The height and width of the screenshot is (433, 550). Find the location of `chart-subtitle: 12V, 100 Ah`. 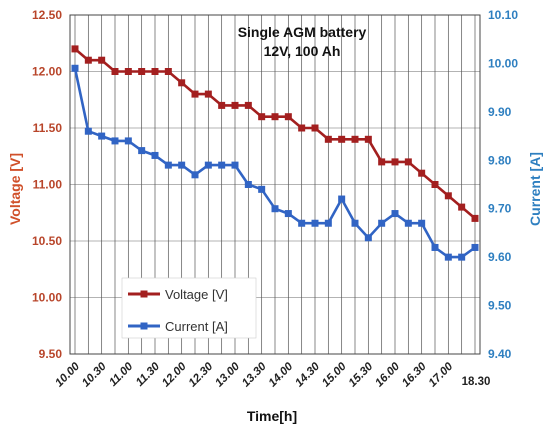

chart-subtitle: 12V, 100 Ah is located at coordinates (302, 51).